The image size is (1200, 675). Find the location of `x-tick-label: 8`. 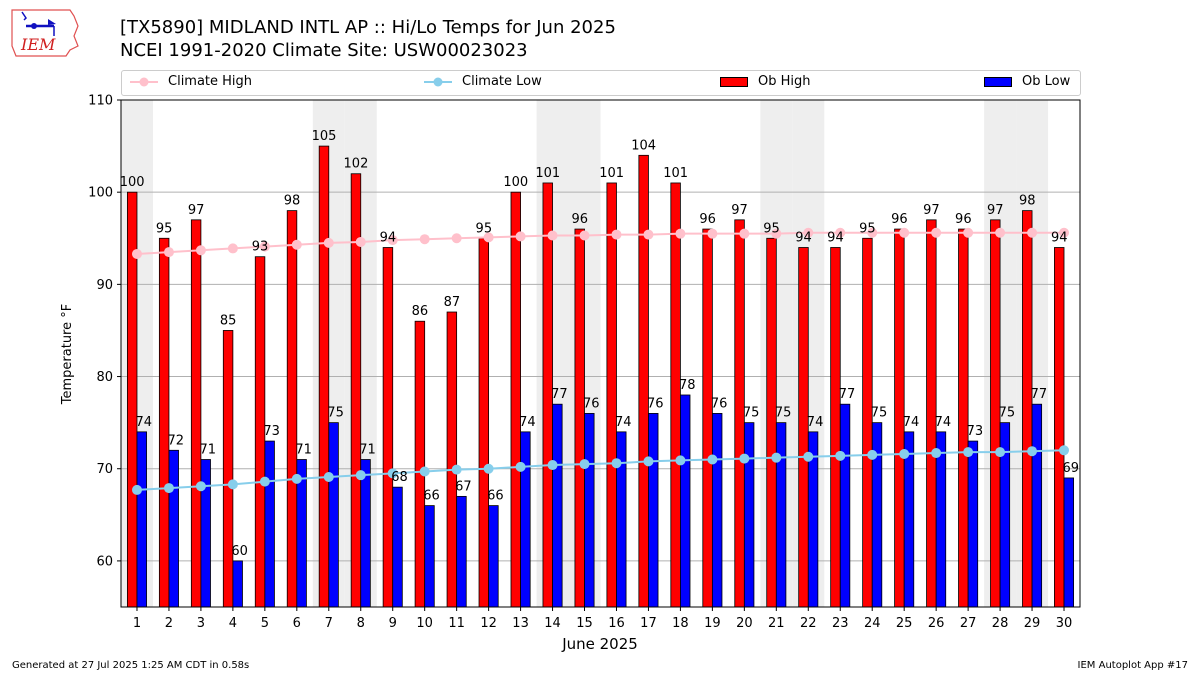

x-tick-label: 8 is located at coordinates (361, 623).